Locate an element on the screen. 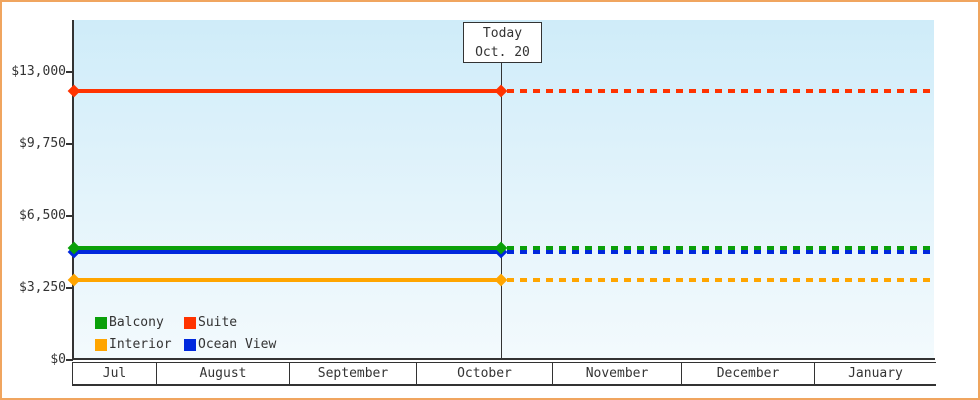 The image size is (980, 400). x-axis-month-september: September is located at coordinates (353, 373).